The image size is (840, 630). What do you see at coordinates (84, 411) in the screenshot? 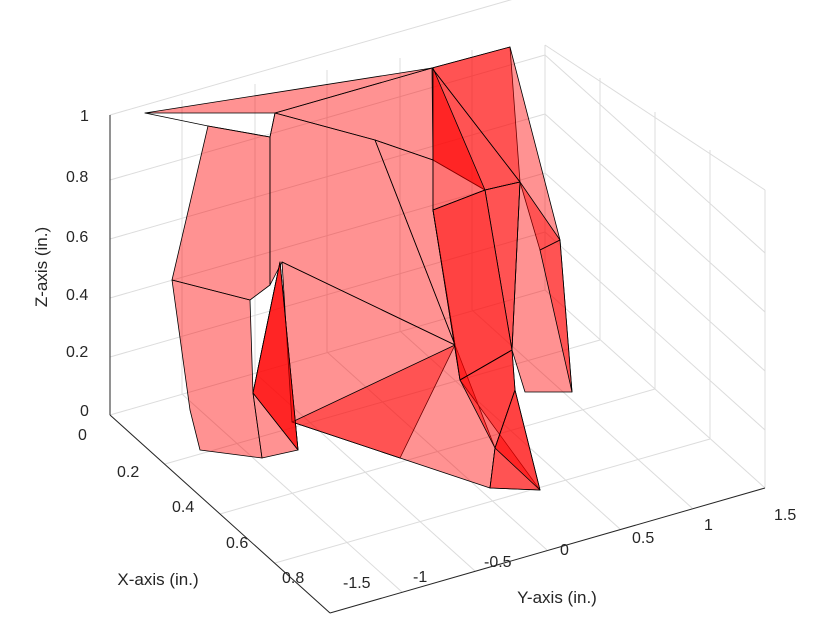
I see `z-tick-label: 0` at bounding box center [84, 411].